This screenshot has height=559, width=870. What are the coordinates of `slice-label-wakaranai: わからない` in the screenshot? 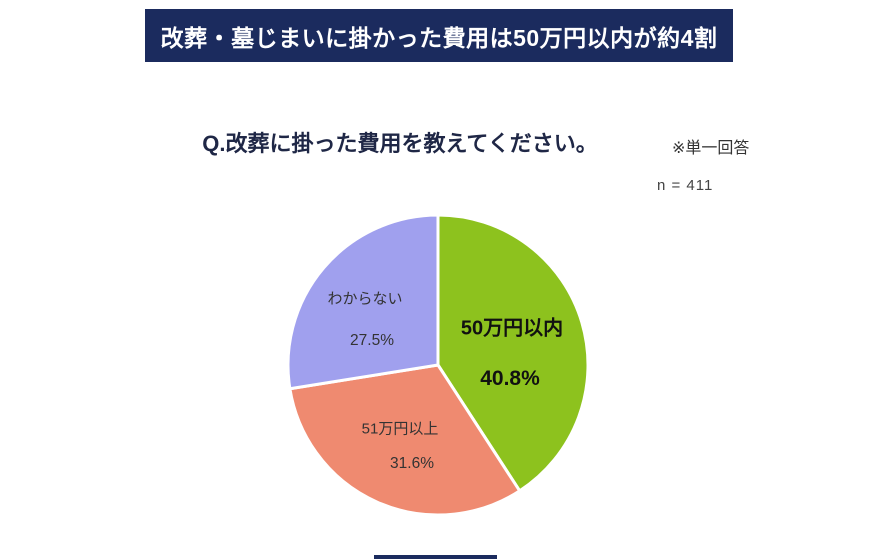 It's located at (365, 299).